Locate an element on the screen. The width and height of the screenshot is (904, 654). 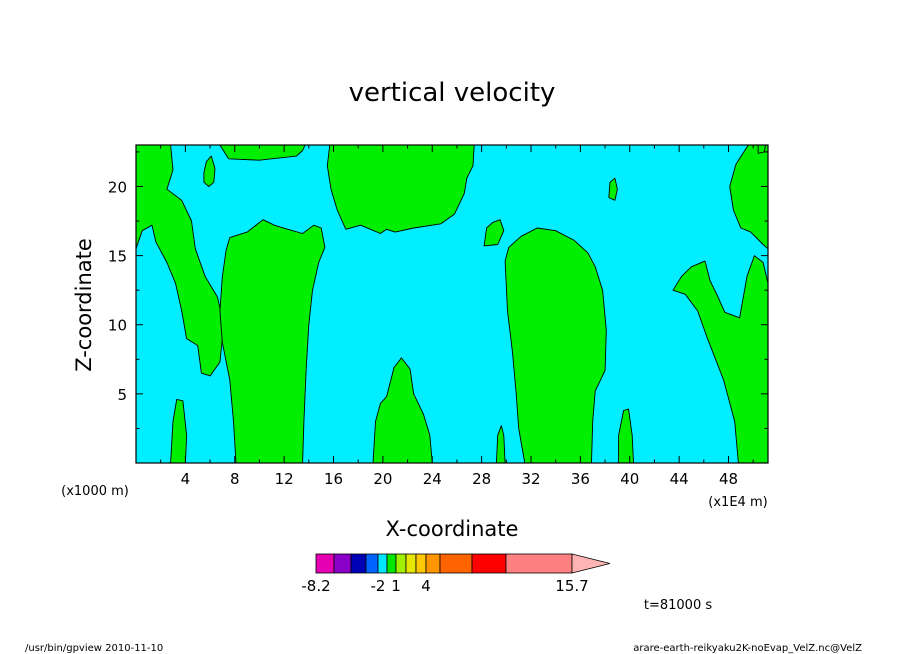
colorbar-label: 15.7 is located at coordinates (571, 586).